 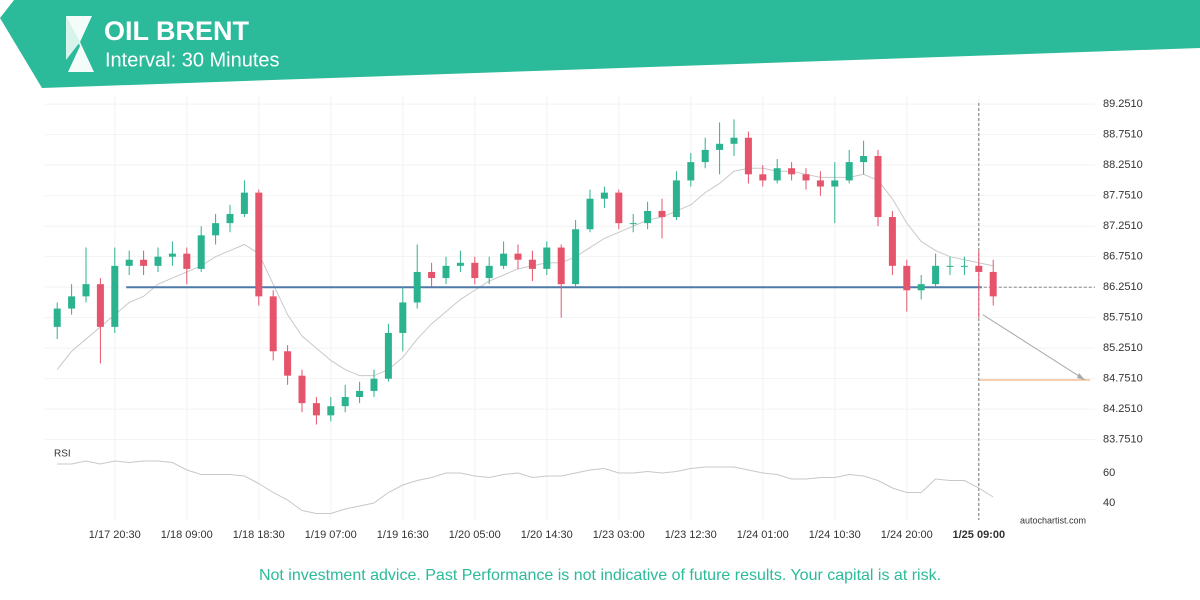 I want to click on x-tick-label: 1/18 18:30, so click(x=259, y=535).